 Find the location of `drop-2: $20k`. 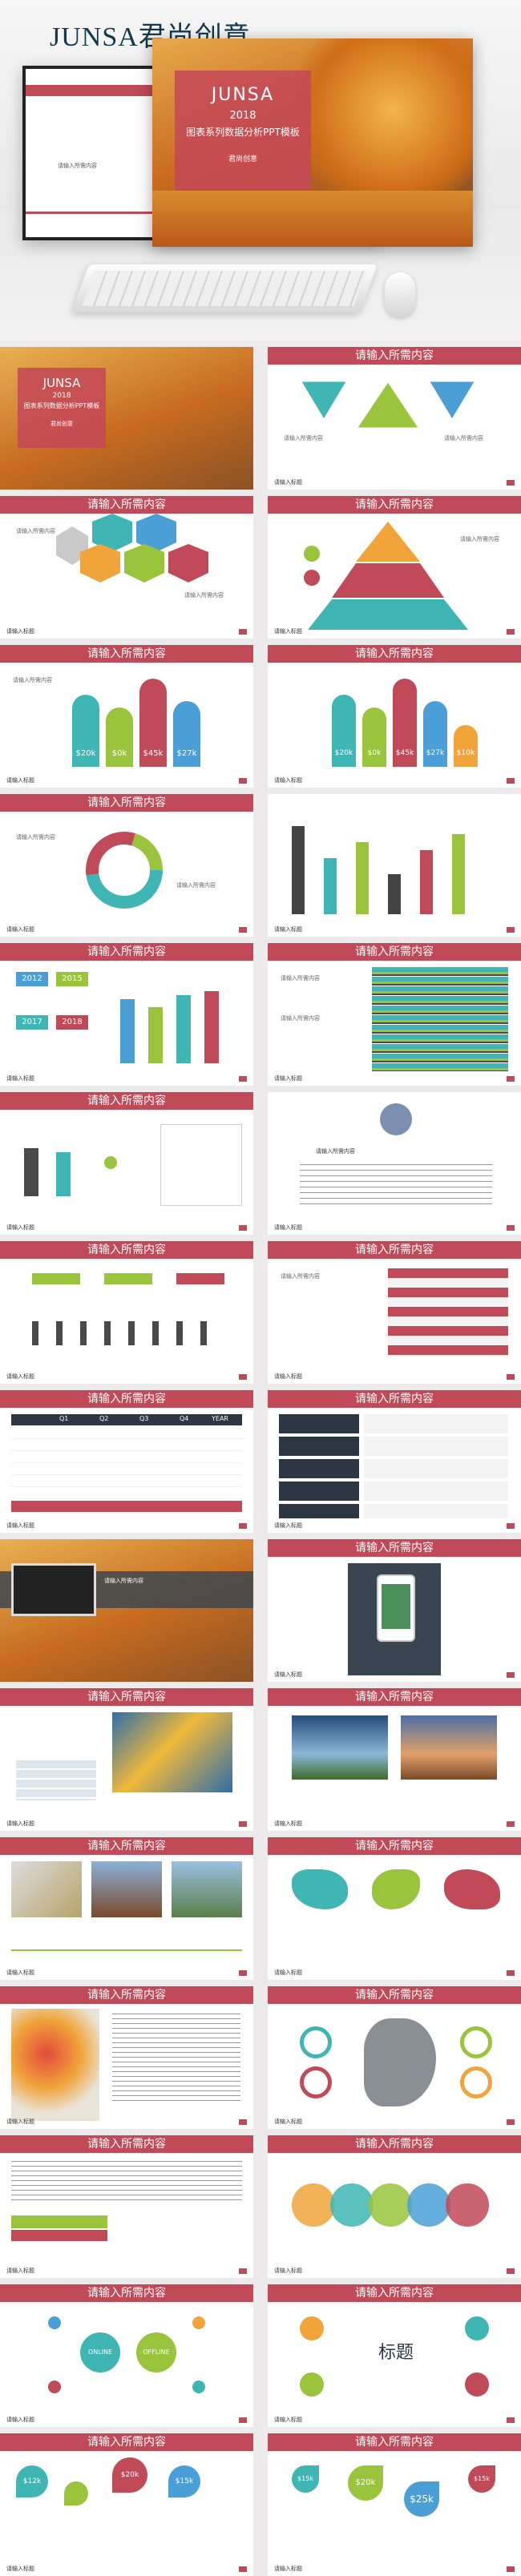

drop-2: $20k is located at coordinates (365, 2483).